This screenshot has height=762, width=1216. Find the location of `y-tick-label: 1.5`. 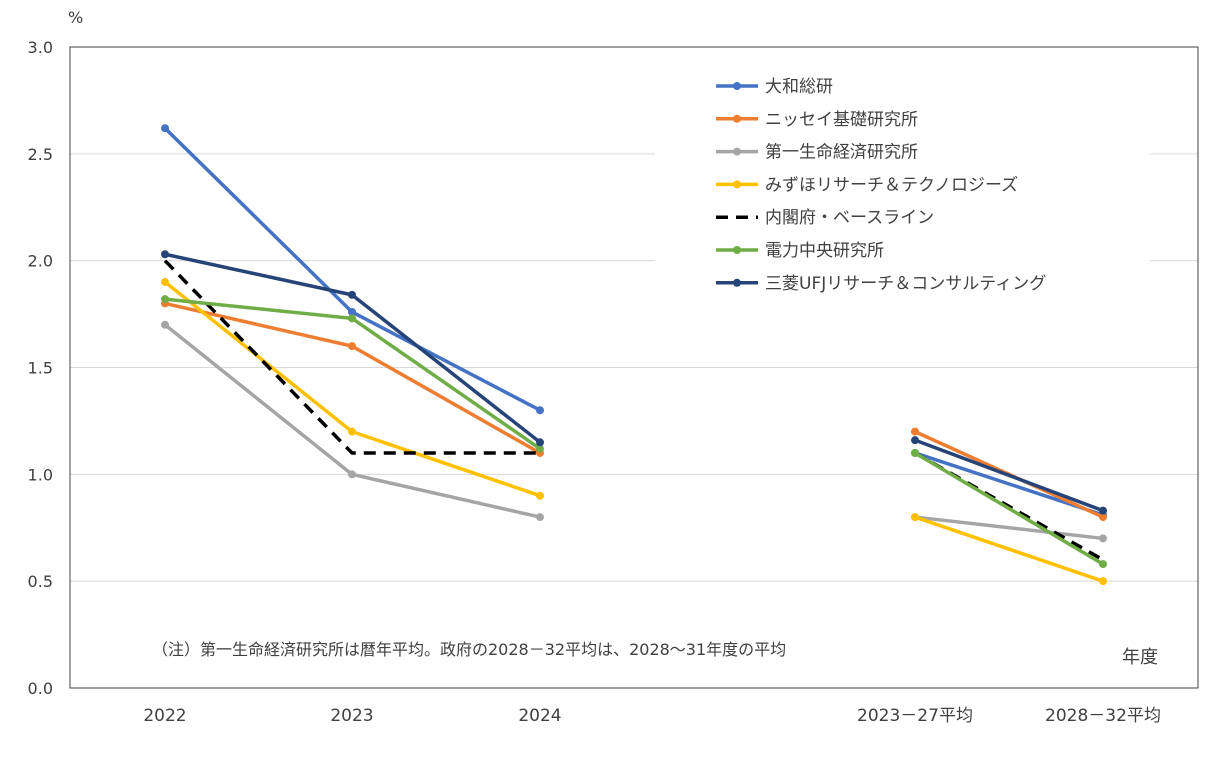

y-tick-label: 1.5 is located at coordinates (40, 368).